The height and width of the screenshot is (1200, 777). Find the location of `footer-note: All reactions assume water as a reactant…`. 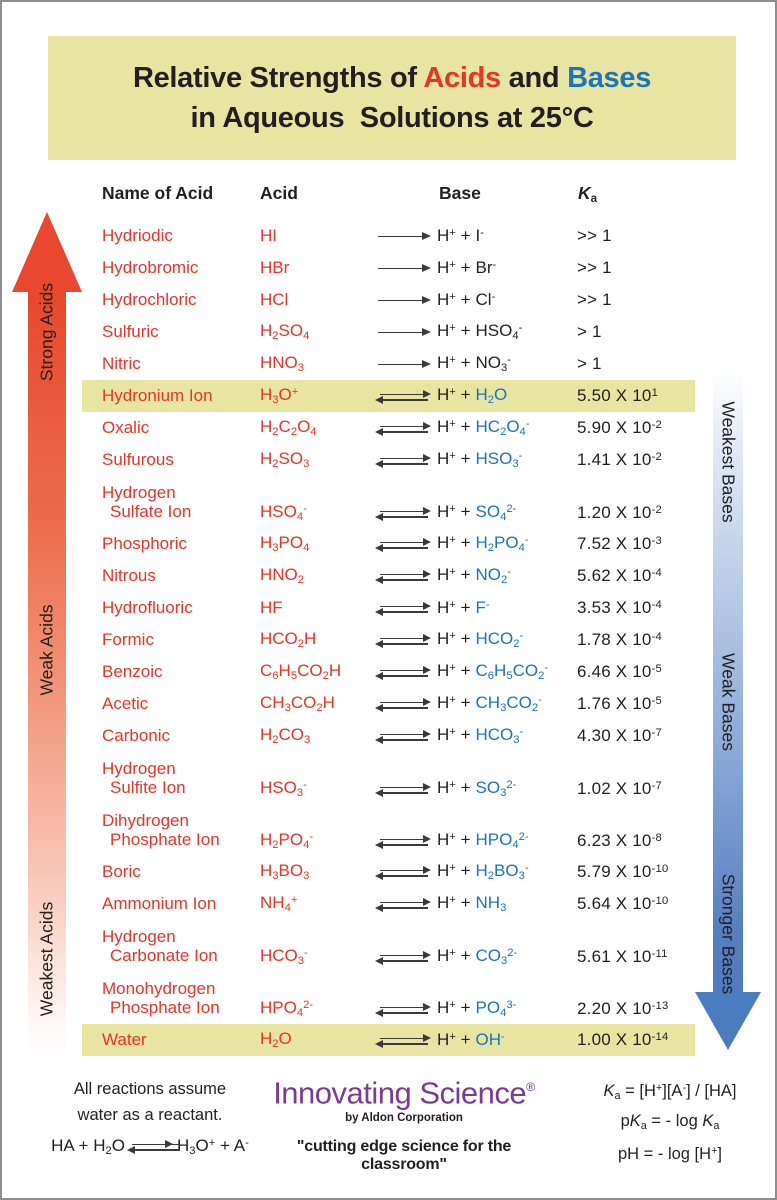

footer-note: All reactions assume water as a reactant… is located at coordinates (150, 1120).